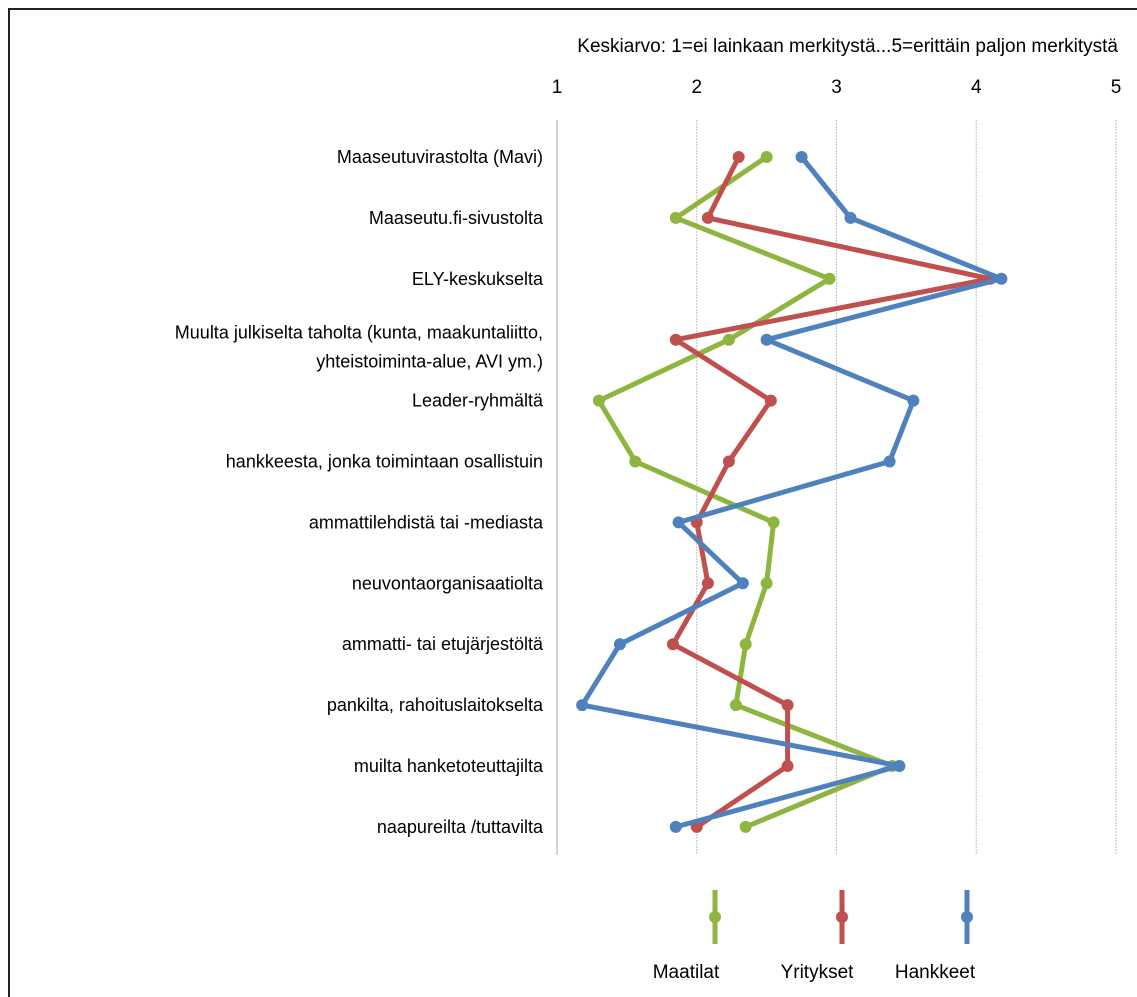 Image resolution: width=1137 pixels, height=997 pixels. What do you see at coordinates (426, 522) in the screenshot?
I see `category-label: ammattilehdistä tai -mediasta` at bounding box center [426, 522].